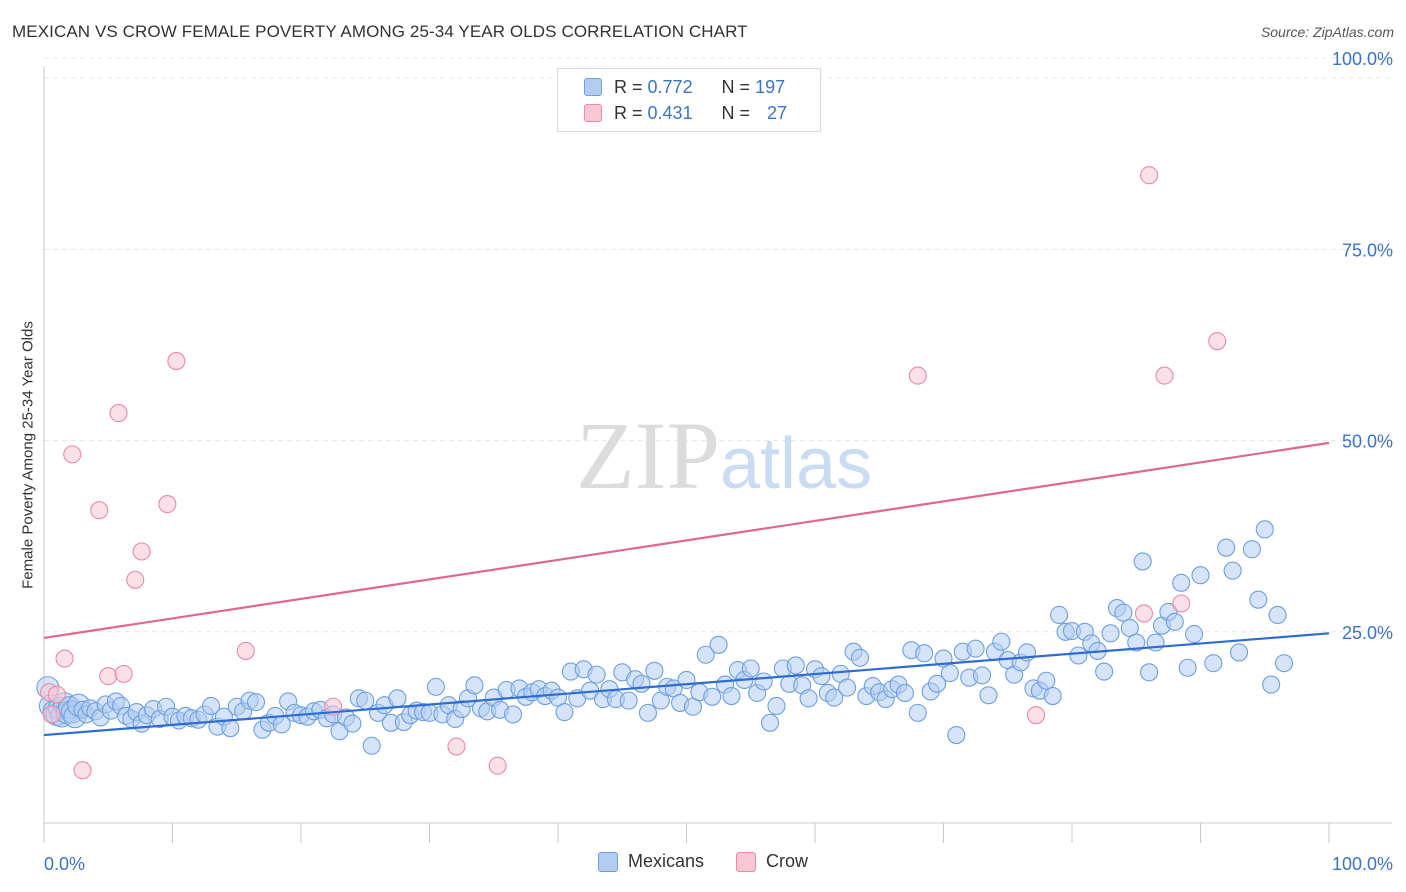 This screenshot has height=892, width=1406. I want to click on legend-row-crow: R = 0.431 N = 27, so click(685, 113).